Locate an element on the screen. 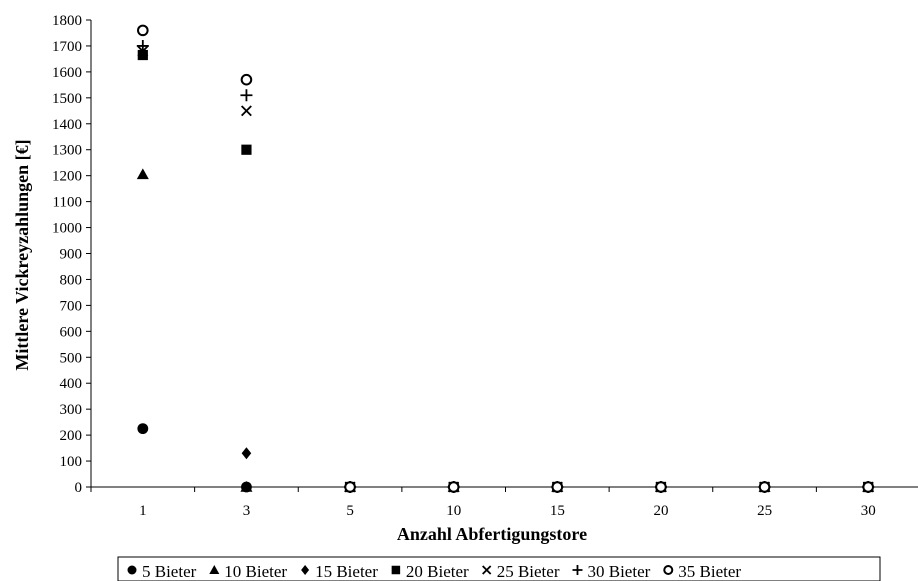 The image size is (918, 581). legend-label: 30 Bieter is located at coordinates (618, 571).